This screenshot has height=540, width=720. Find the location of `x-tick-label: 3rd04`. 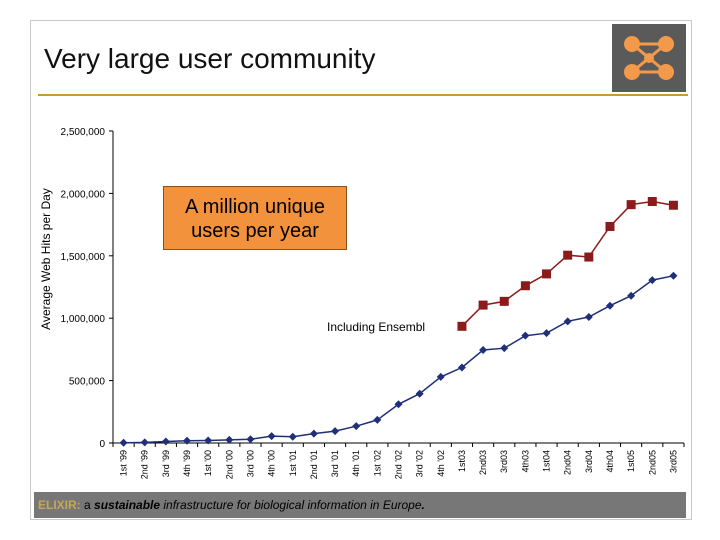

x-tick-label: 3rd04 is located at coordinates (589, 461).